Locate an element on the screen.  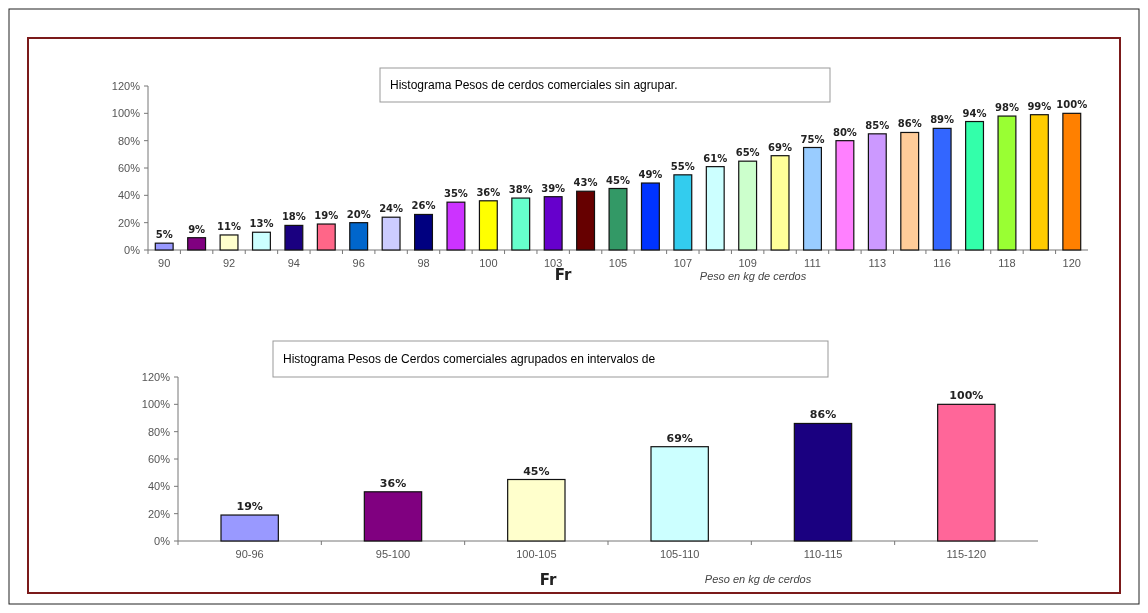
data-label: 26% is located at coordinates (423, 206).